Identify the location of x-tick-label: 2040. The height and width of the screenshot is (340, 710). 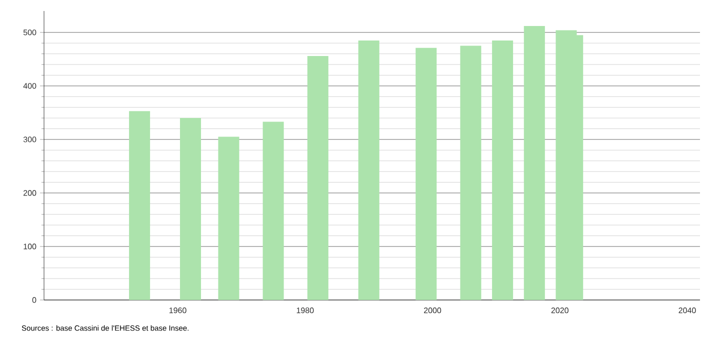
(687, 311).